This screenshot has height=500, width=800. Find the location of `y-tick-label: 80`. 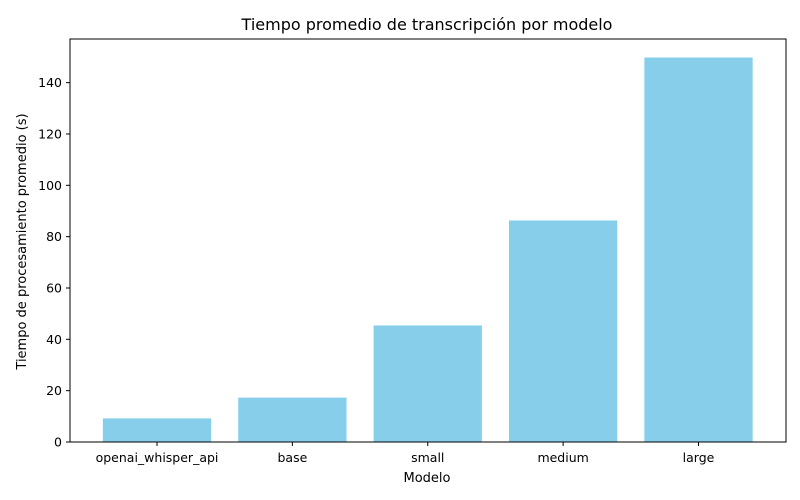

y-tick-label: 80 is located at coordinates (54, 236).